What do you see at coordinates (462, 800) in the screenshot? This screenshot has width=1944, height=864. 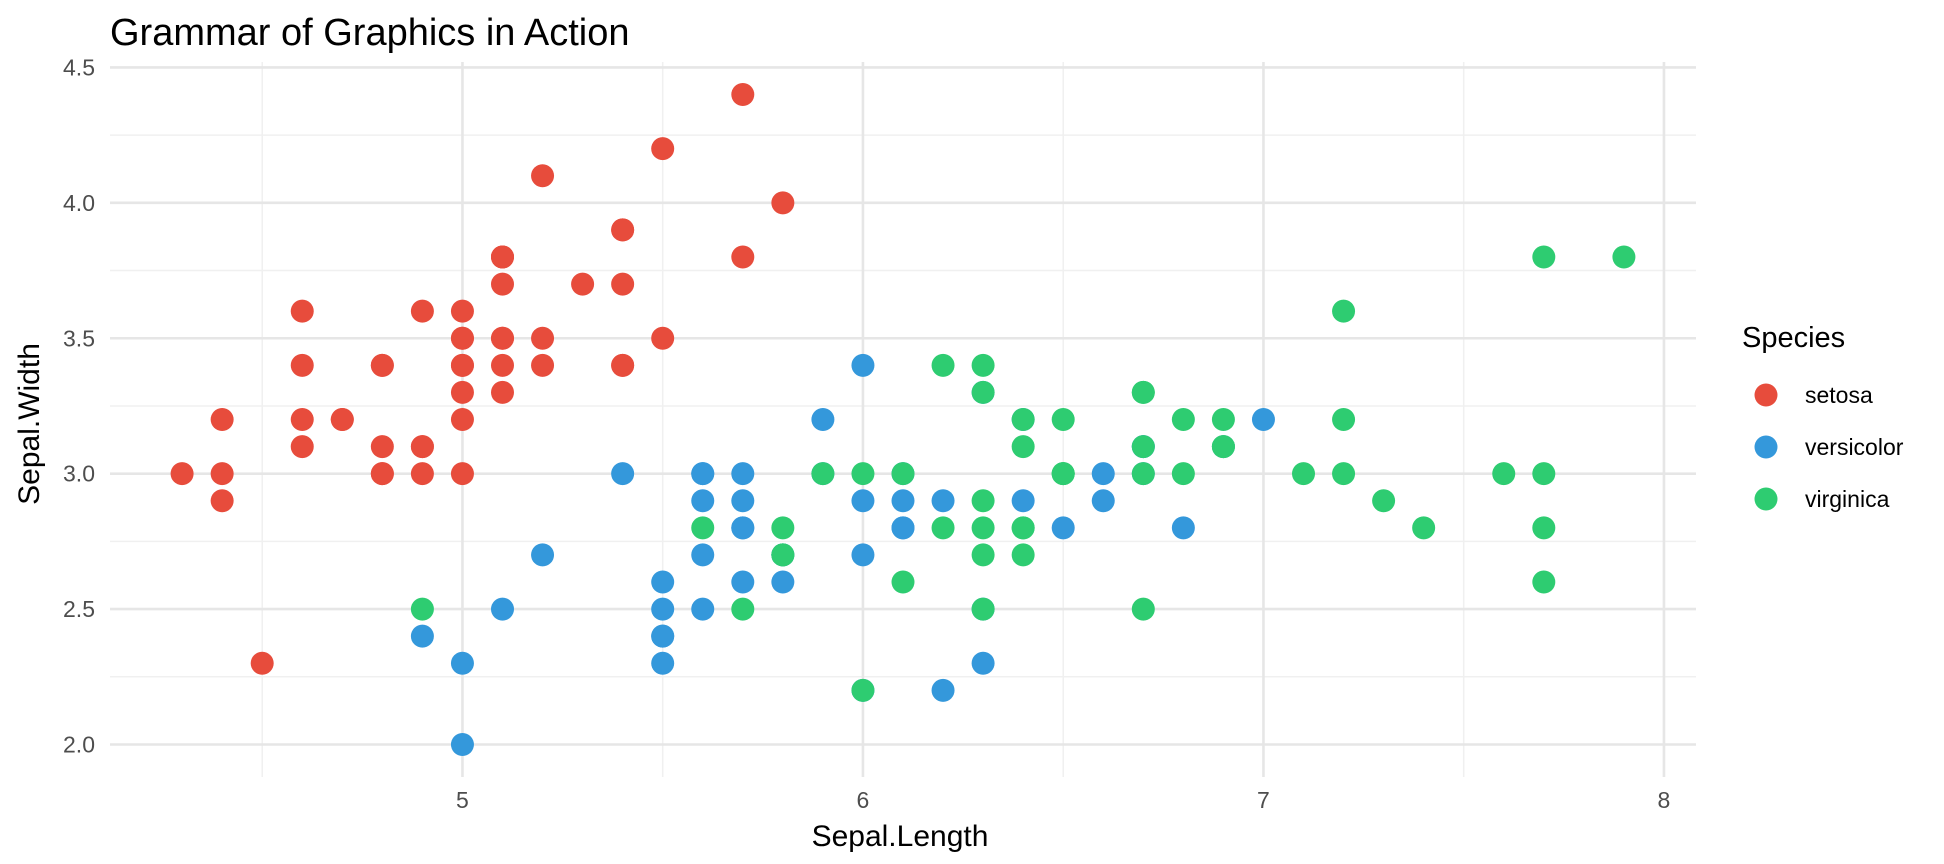 I see `x-tick-label: 5` at bounding box center [462, 800].